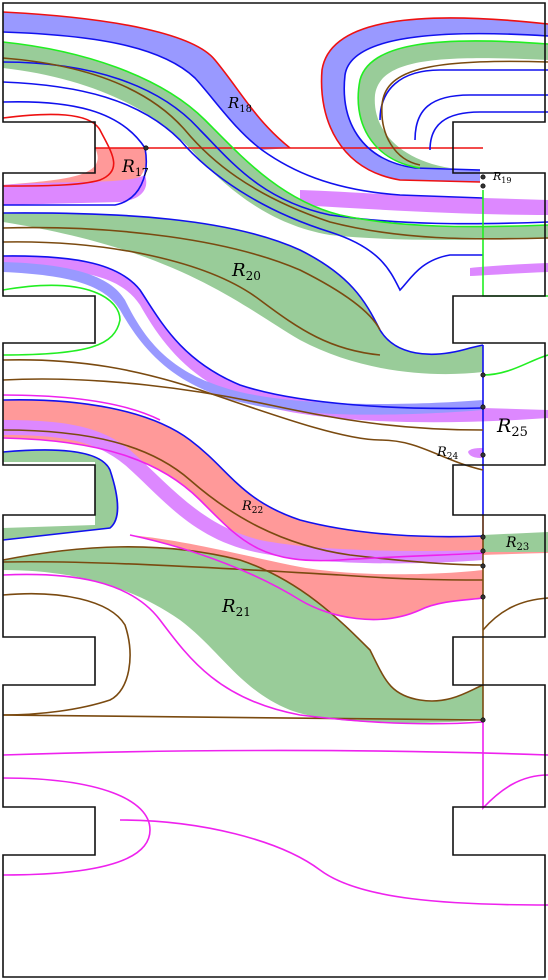 This screenshot has height=980, width=548. What do you see at coordinates (135, 168) in the screenshot?
I see `label-r17: R17` at bounding box center [135, 168].